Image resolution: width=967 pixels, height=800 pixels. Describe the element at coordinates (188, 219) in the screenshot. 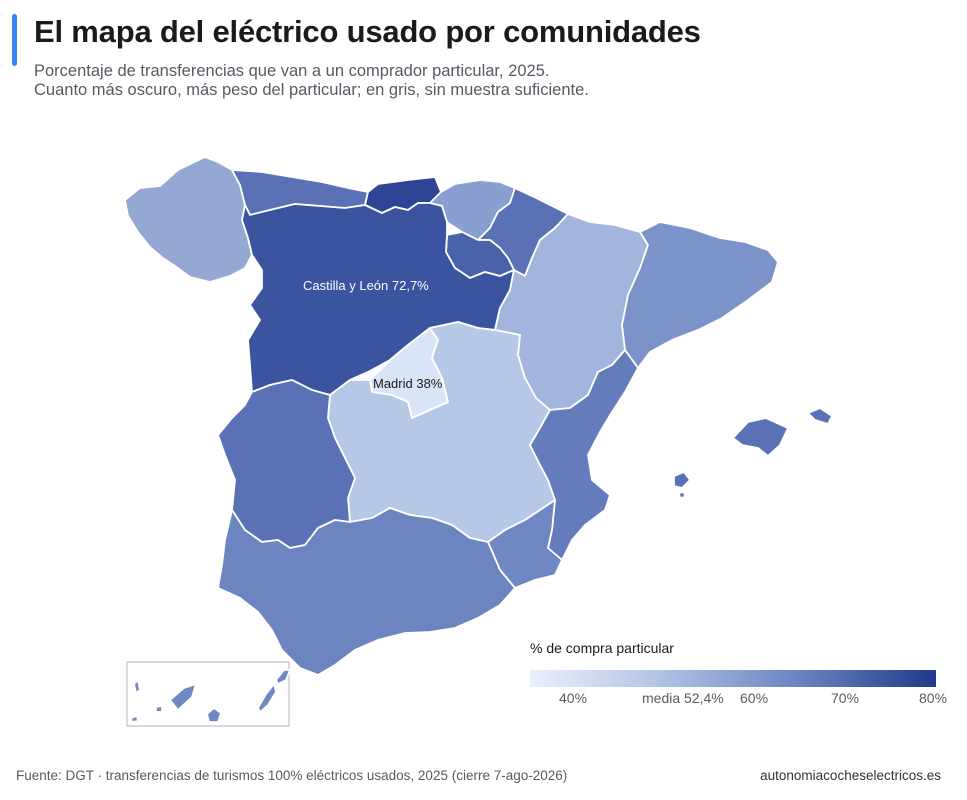

I see `region-galicia` at that location.